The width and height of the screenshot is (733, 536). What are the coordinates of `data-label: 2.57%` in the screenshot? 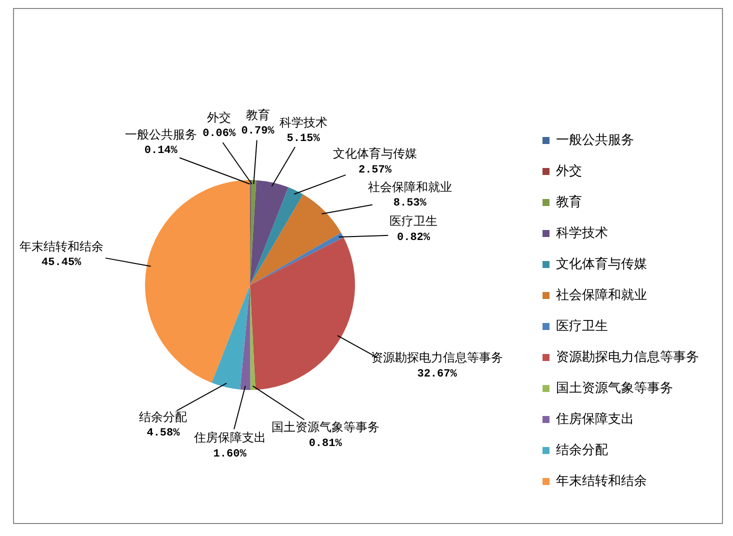 It's located at (375, 170).